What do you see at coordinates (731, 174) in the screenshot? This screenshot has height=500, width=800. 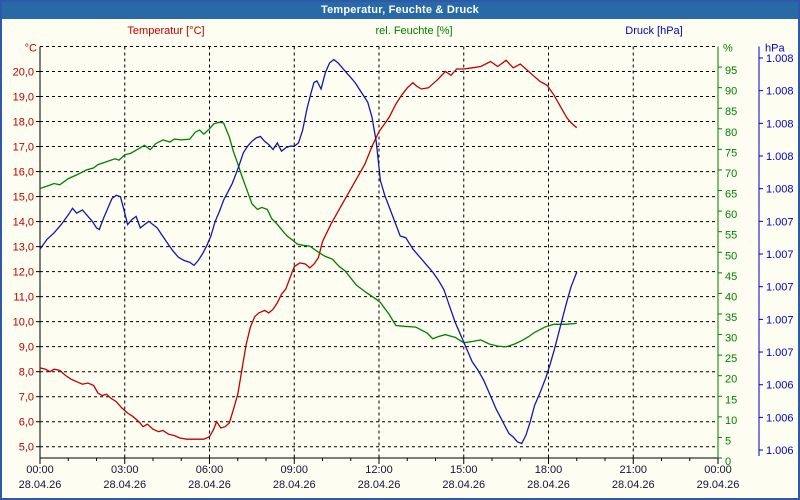 I see `svg-text: 70` at bounding box center [731, 174].